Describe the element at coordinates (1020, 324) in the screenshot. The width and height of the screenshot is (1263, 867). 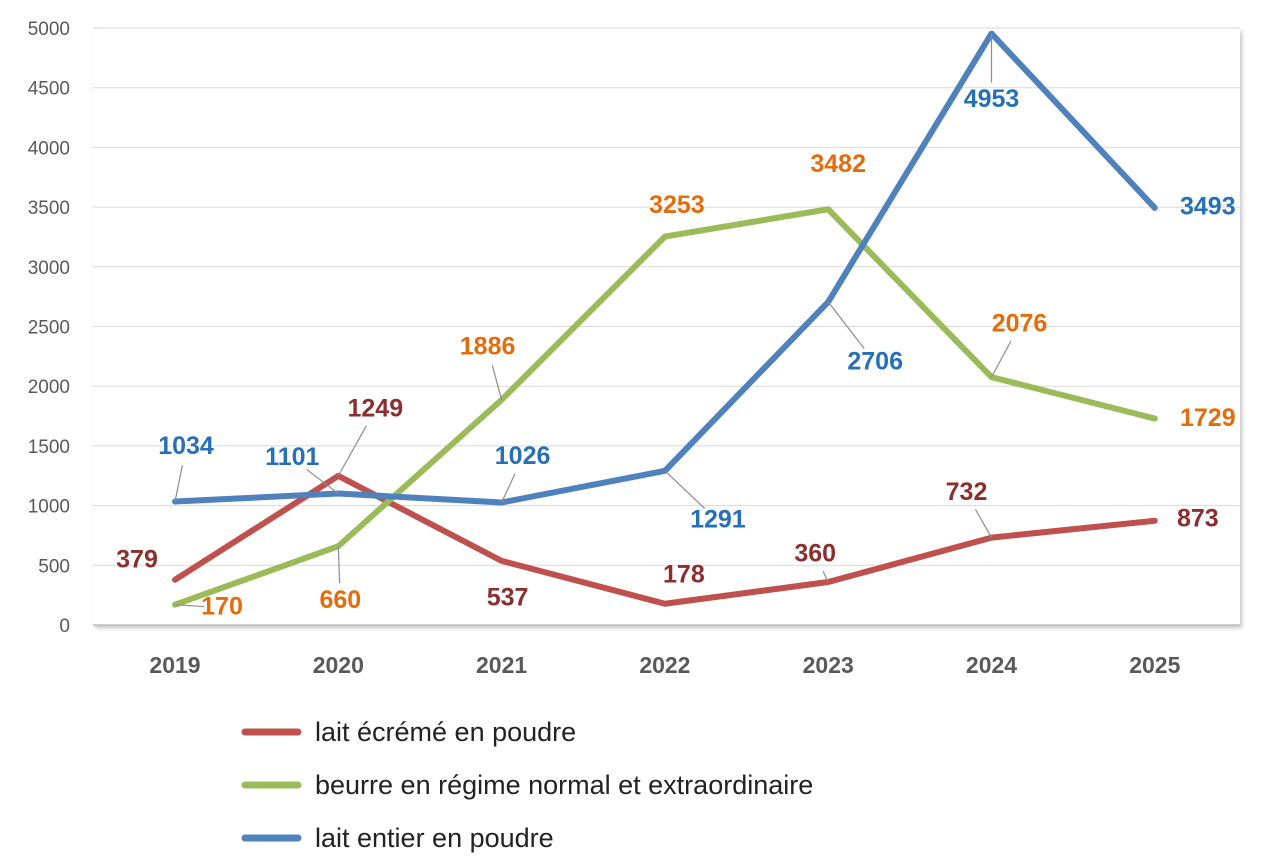
I see `data-label: 2076` at that location.